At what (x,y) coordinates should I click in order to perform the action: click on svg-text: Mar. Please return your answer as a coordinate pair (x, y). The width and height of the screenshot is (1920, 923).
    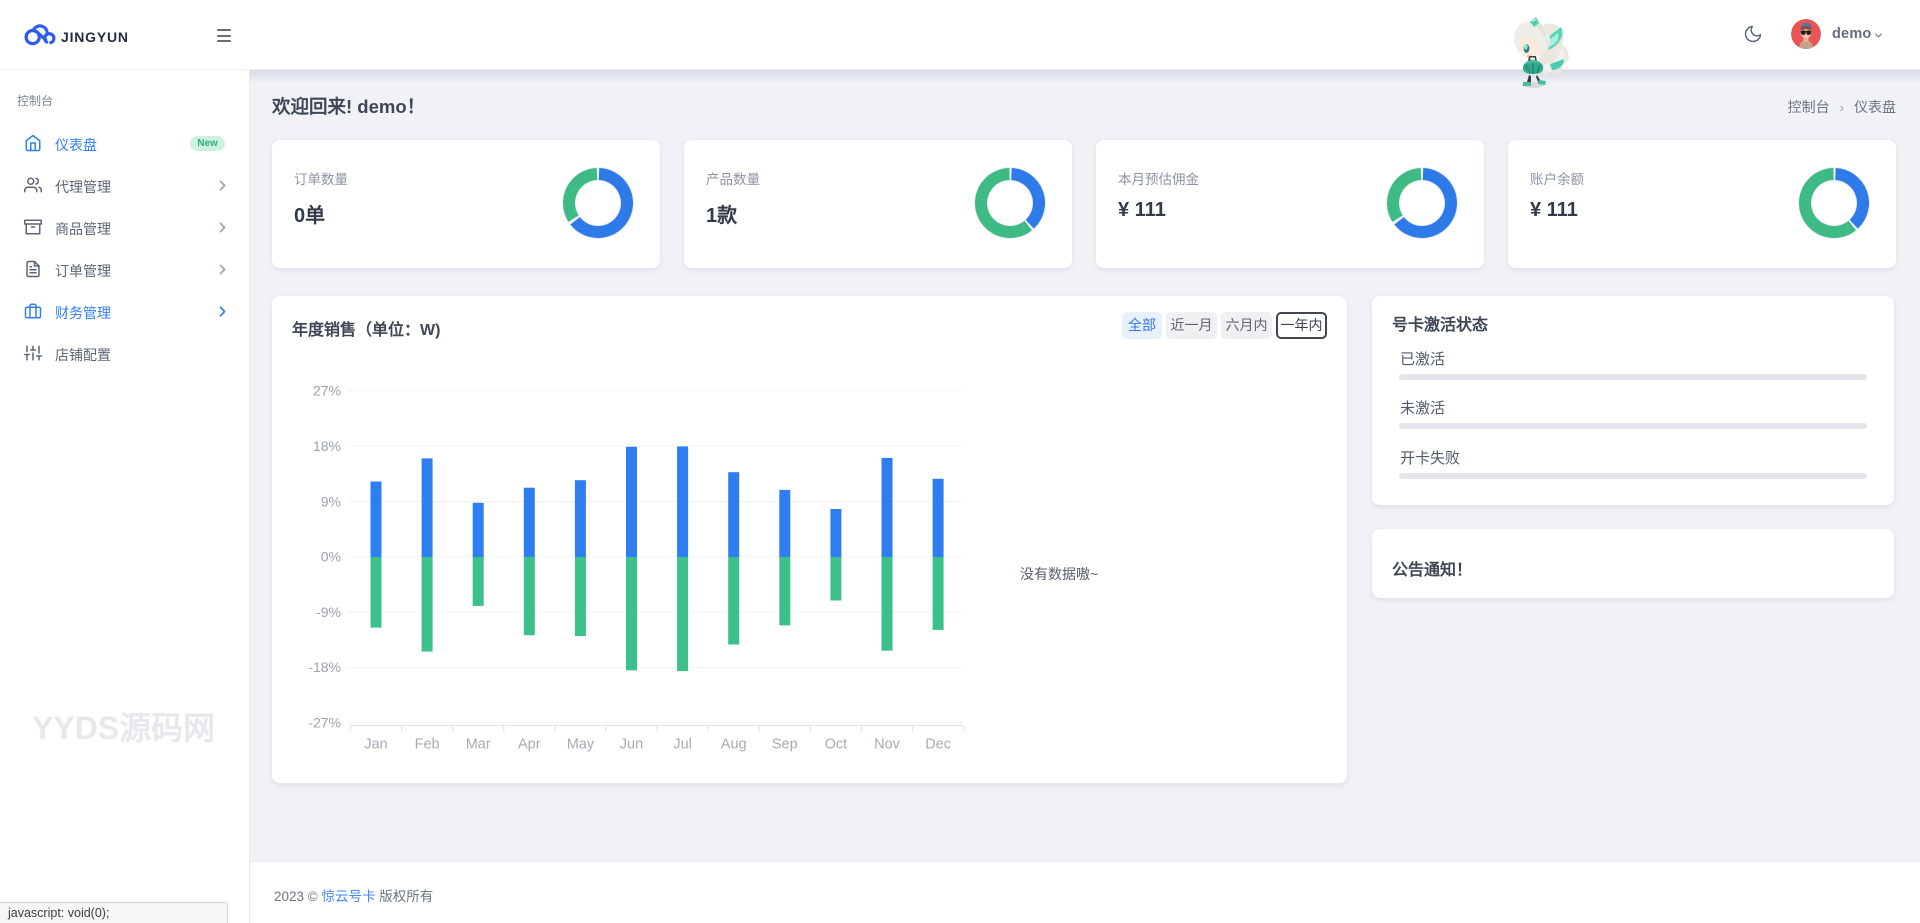
    Looking at the image, I should click on (478, 745).